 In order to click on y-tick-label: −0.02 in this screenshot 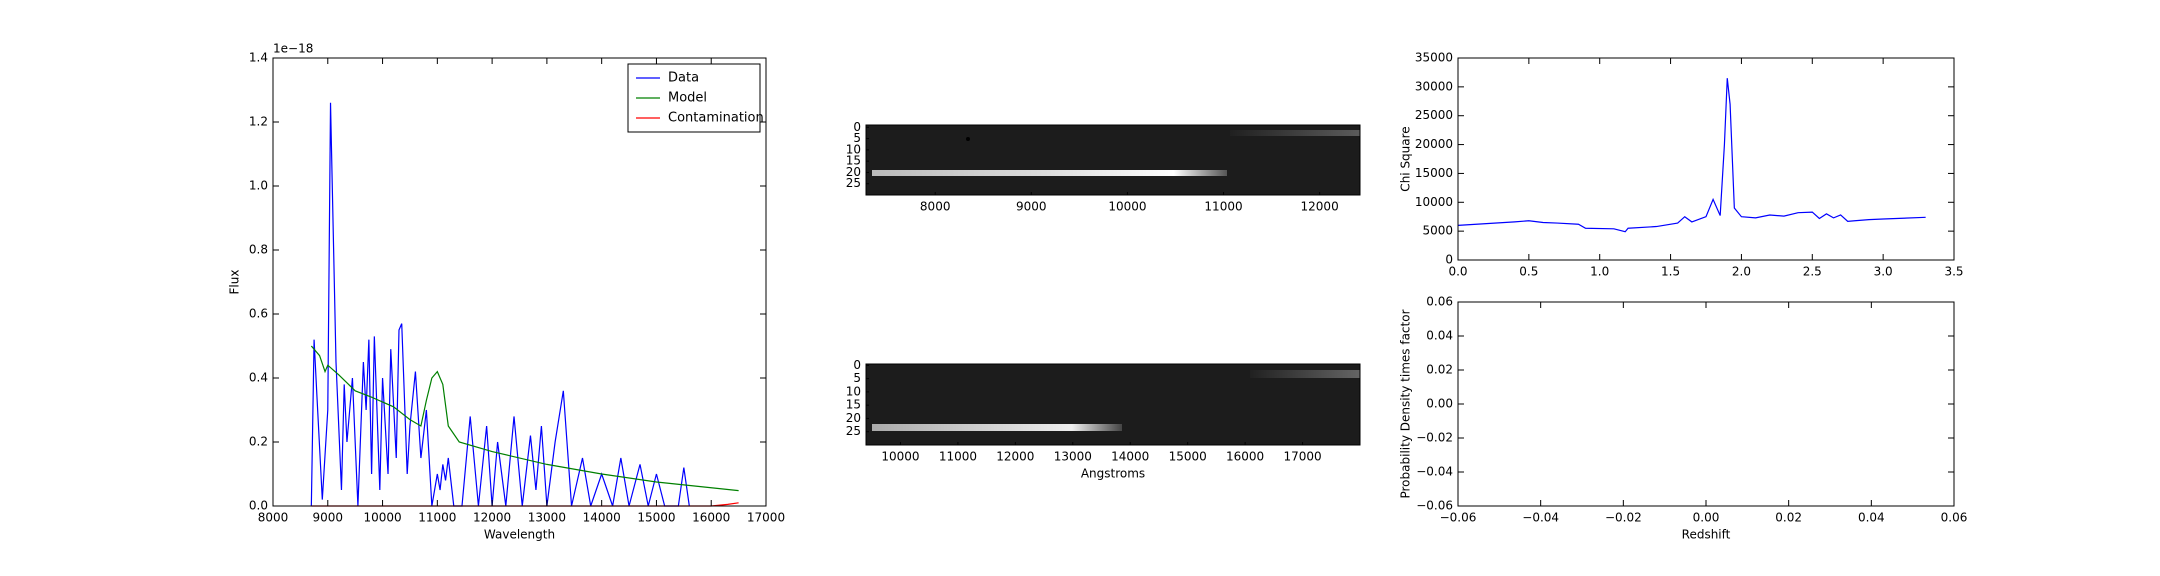, I will do `click(1434, 438)`.